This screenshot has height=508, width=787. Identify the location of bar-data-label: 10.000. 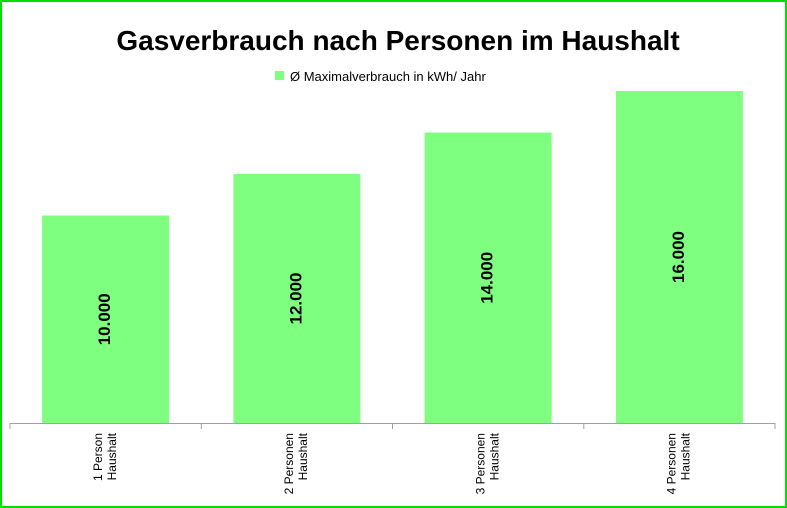
(104, 319).